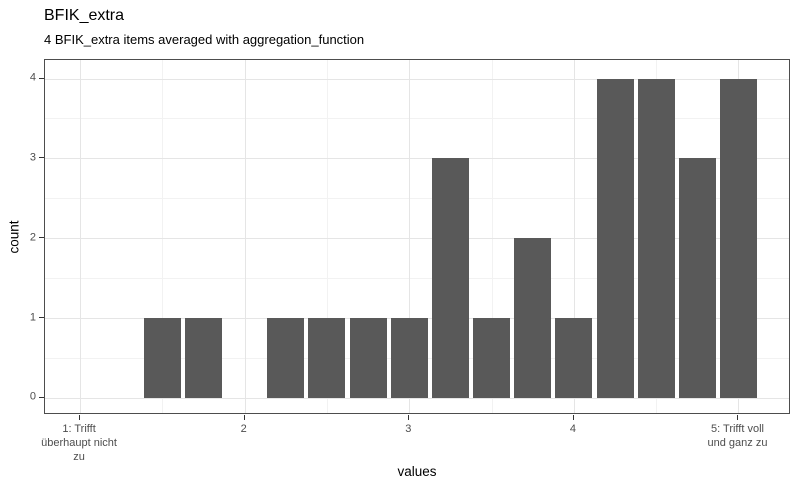  Describe the element at coordinates (32, 77) in the screenshot. I see `y-tick-label: 4` at that location.